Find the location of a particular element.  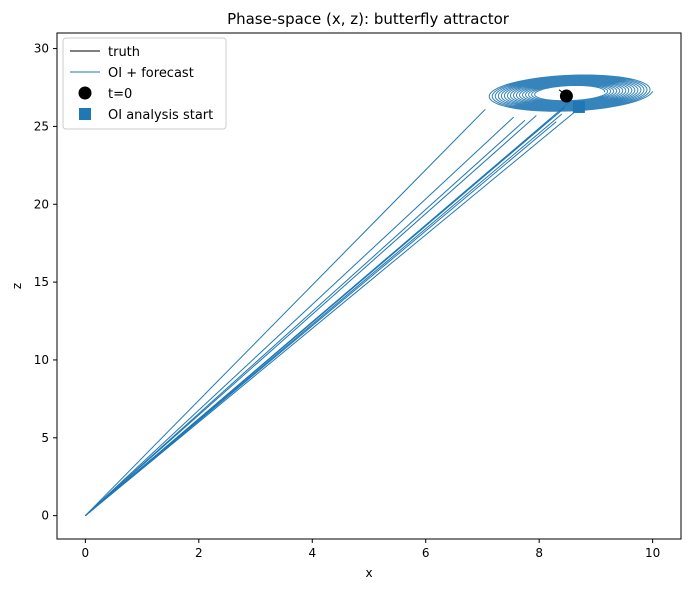

y-tick-label: 25 is located at coordinates (41, 126).